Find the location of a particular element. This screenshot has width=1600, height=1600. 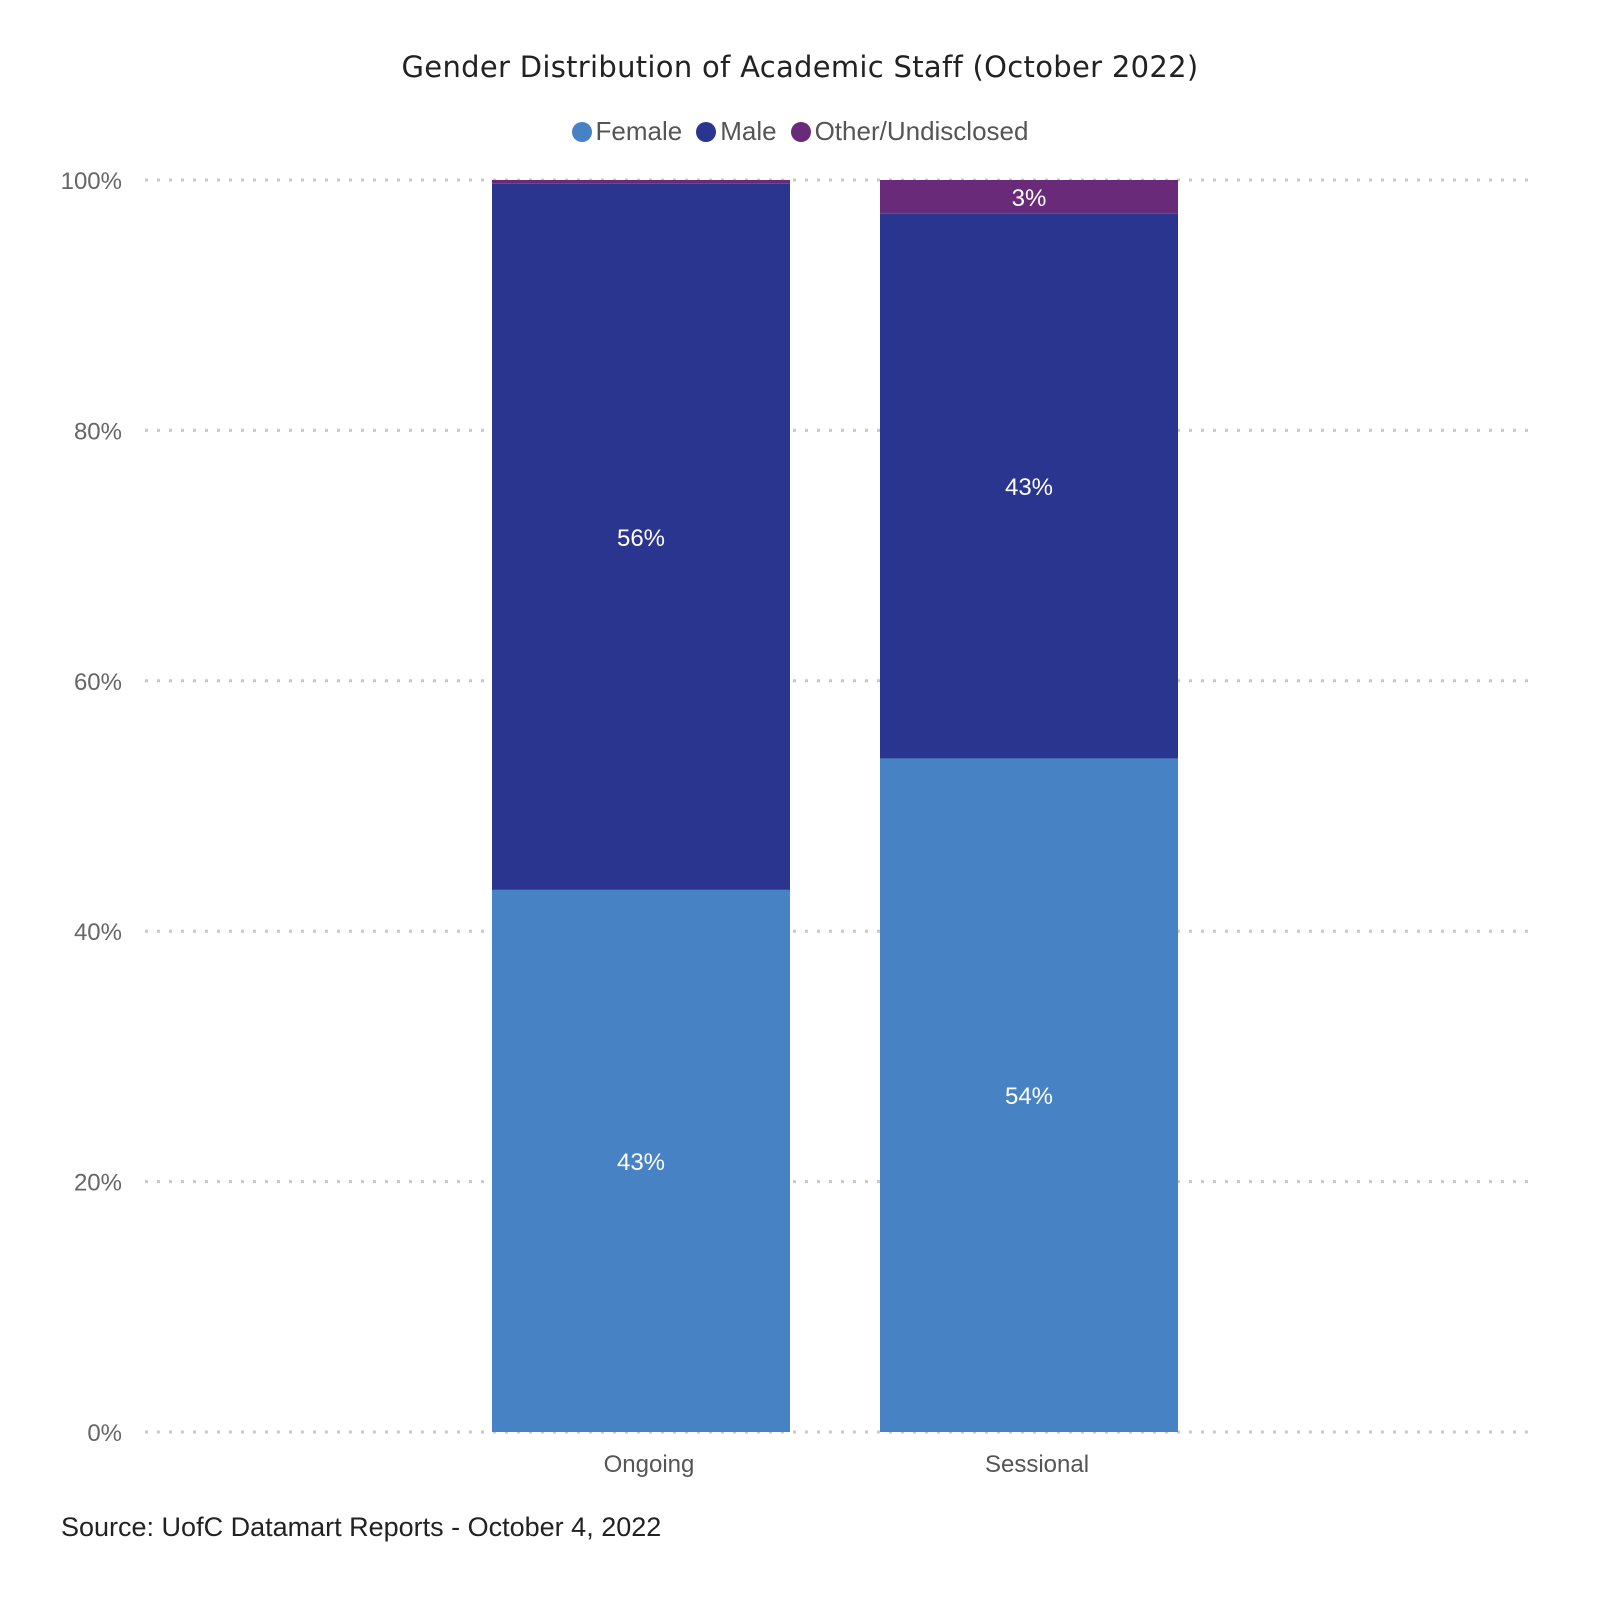

data-label: 54% is located at coordinates (1029, 1096).